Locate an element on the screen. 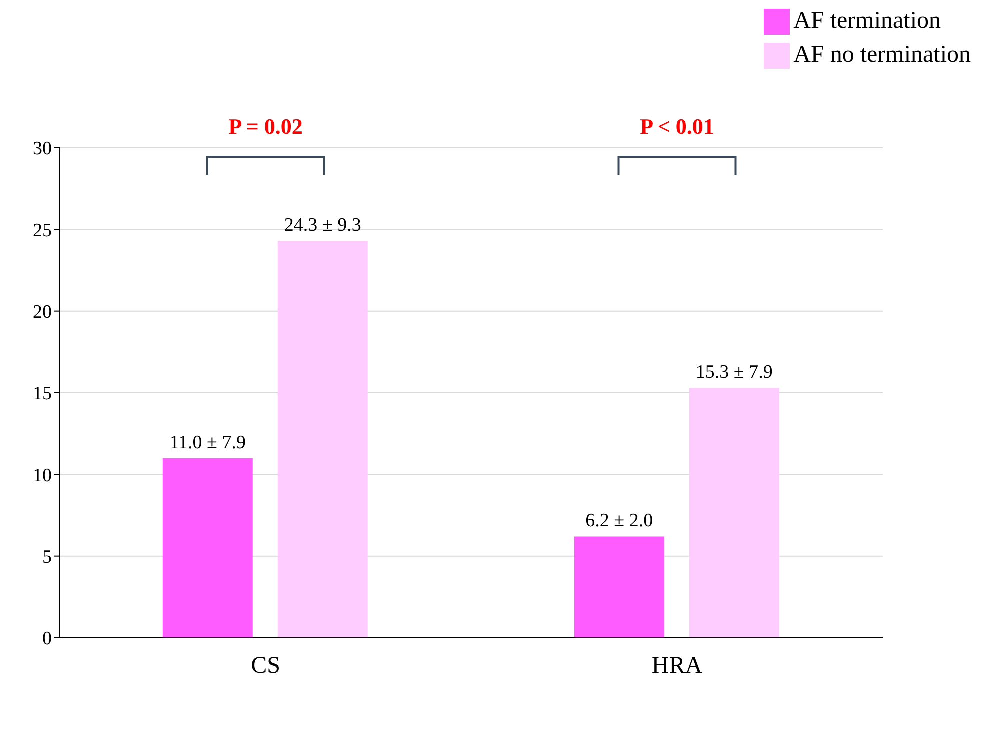 The height and width of the screenshot is (738, 985). x-tick-label: CS is located at coordinates (265, 666).